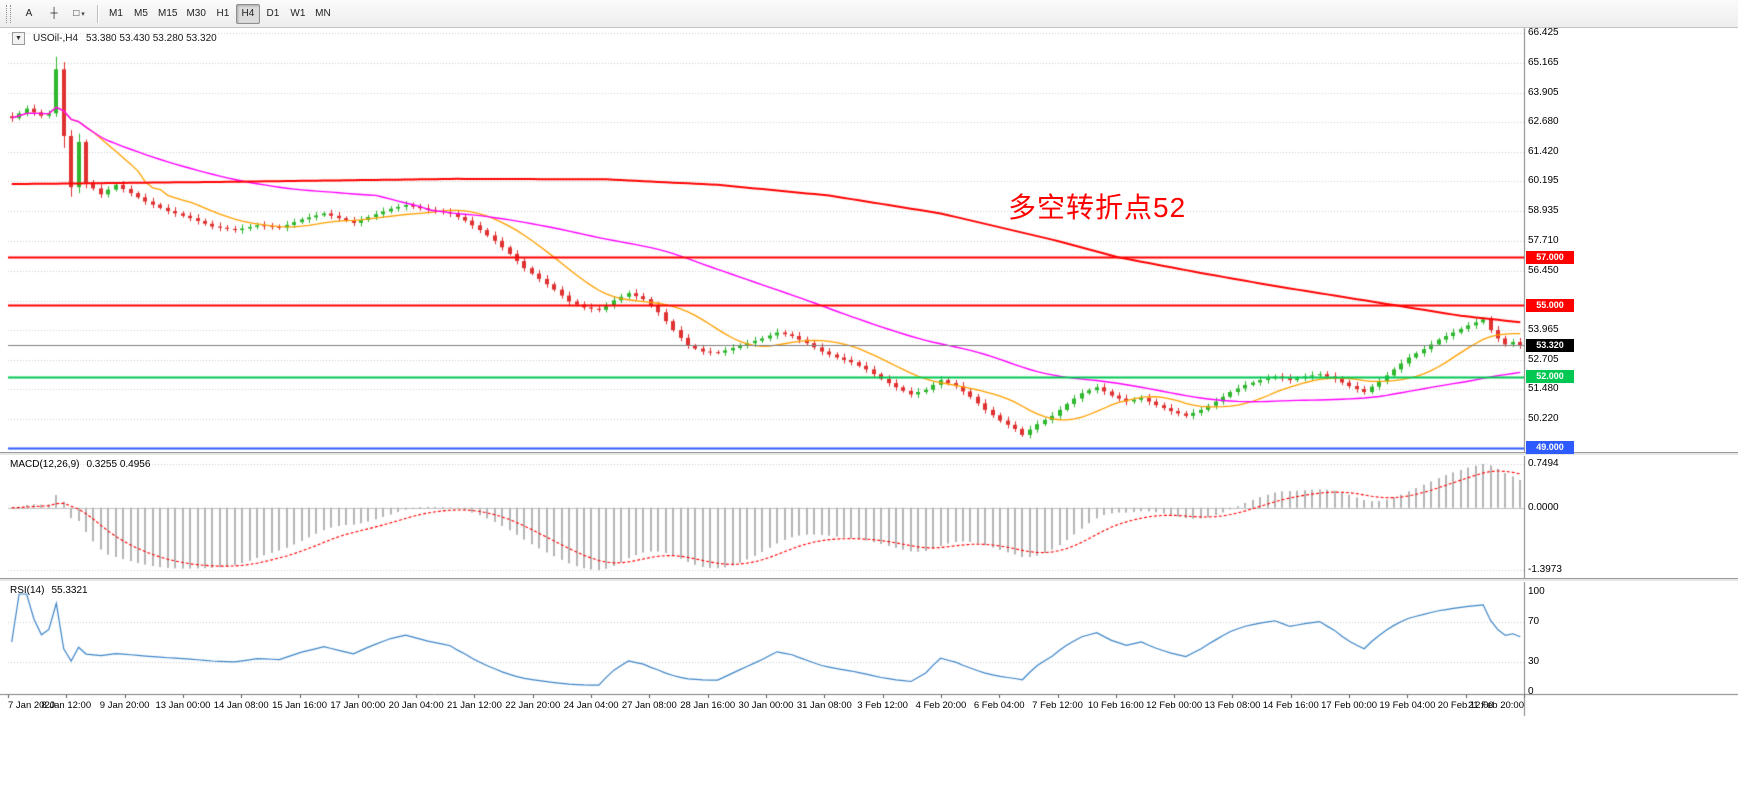 The width and height of the screenshot is (1738, 795). Describe the element at coordinates (1290, 705) in the screenshot. I see `time-axis-label: 14 Feb 16:00` at that location.